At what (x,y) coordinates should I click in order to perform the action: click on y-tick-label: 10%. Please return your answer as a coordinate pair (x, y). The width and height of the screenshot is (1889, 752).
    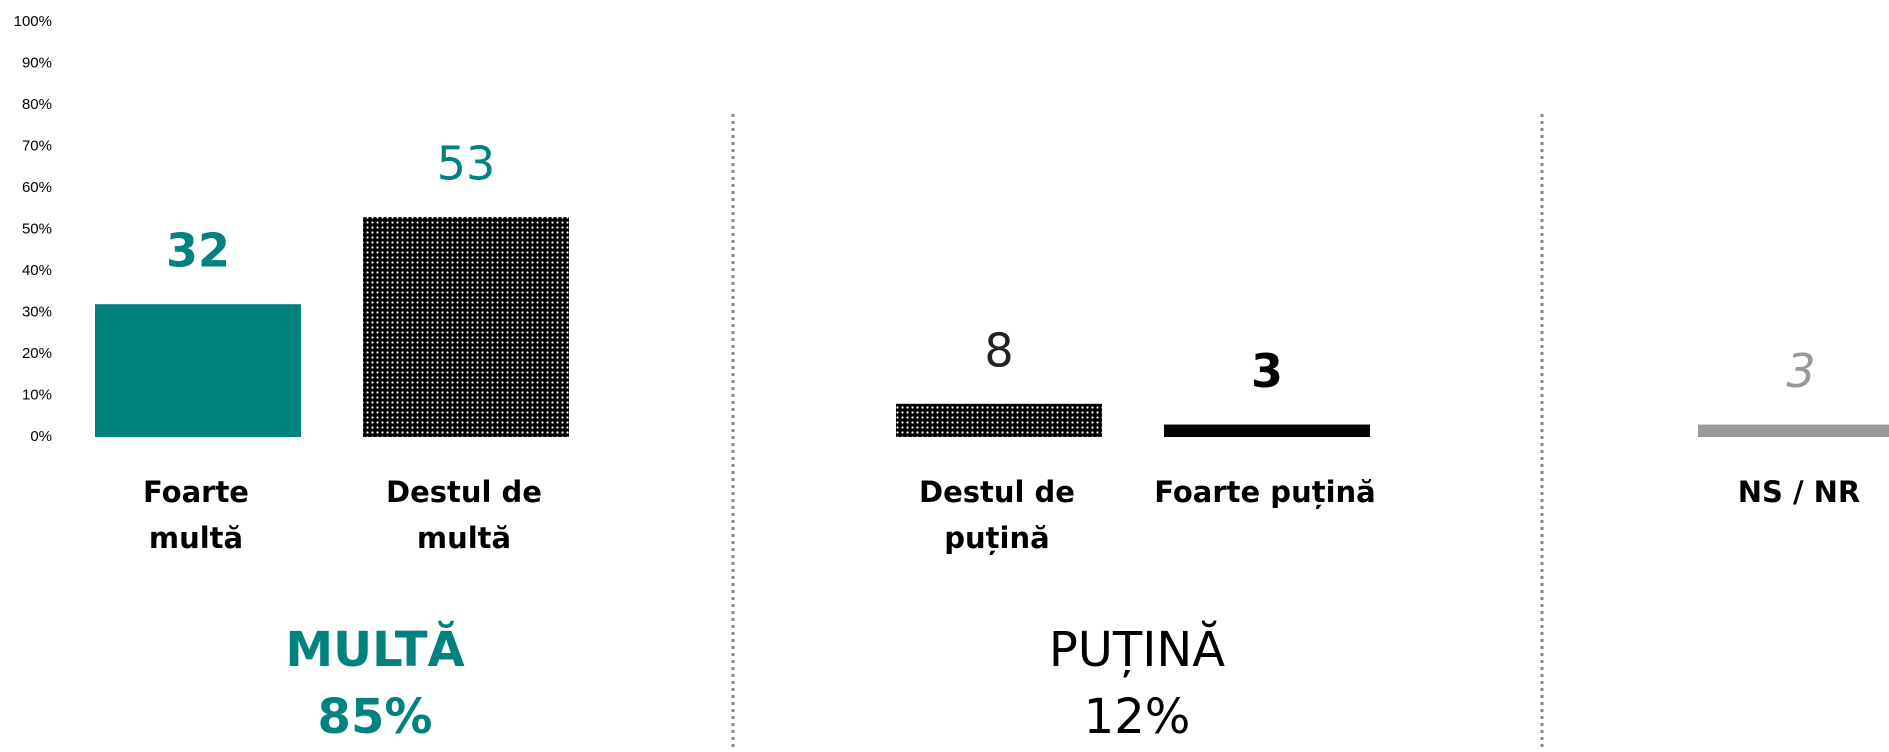
    Looking at the image, I should click on (37, 394).